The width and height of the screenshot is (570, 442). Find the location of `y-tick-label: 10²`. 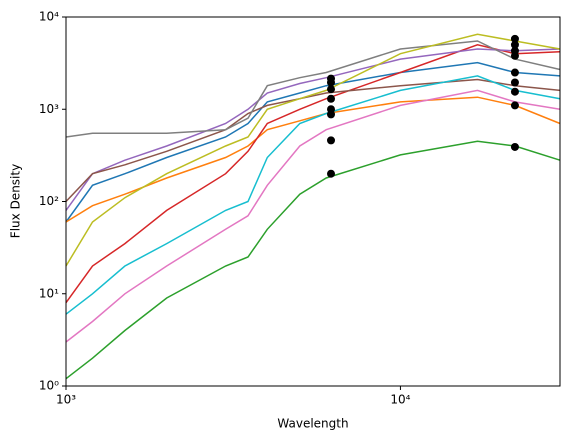

y-tick-label: 10² is located at coordinates (49, 201).